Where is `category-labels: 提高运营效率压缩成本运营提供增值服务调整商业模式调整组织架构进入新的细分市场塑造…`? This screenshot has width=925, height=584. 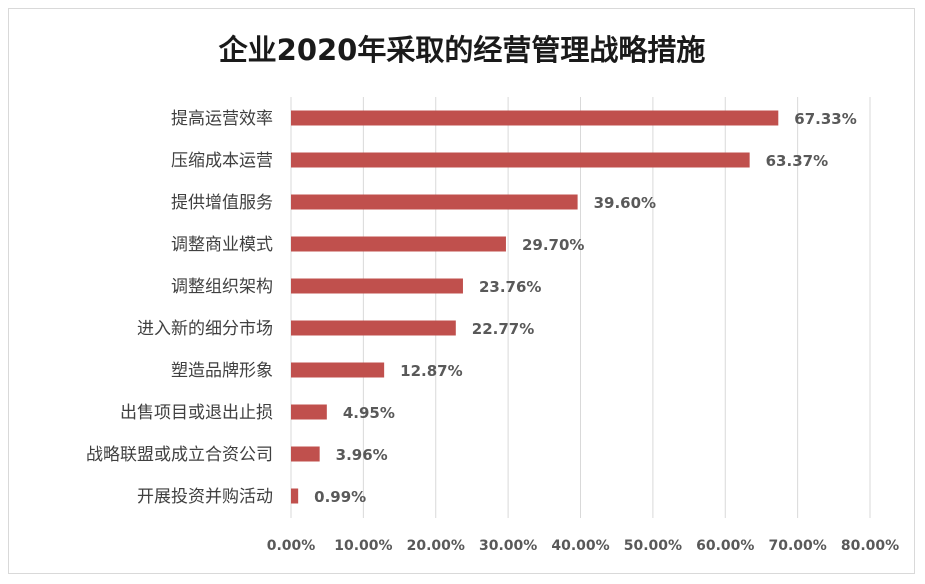
category-labels: 提高运营效率压缩成本运营提供增值服务调整商业模式调整组织架构进入新的细分市场塑造… is located at coordinates (179, 308).